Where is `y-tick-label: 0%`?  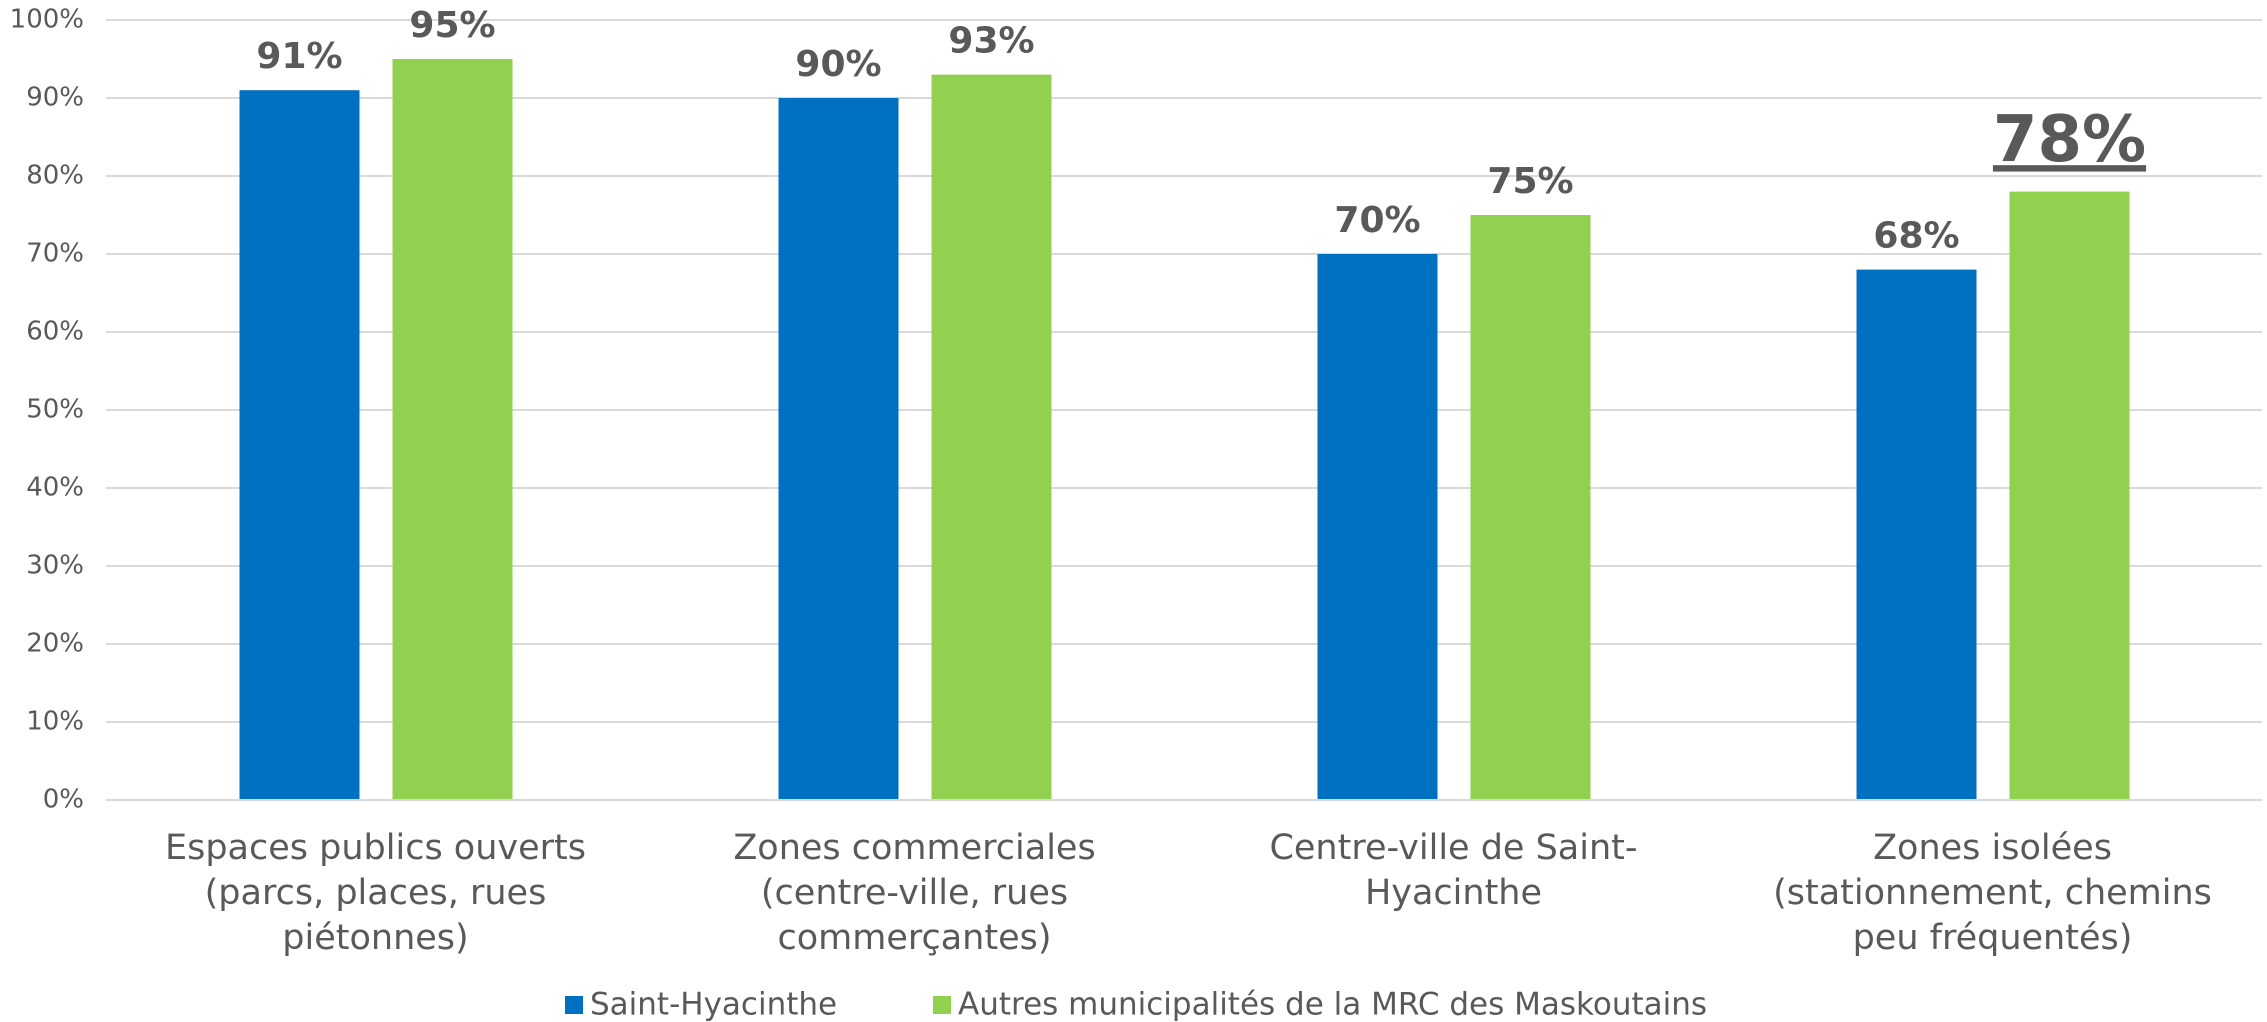
y-tick-label: 0% is located at coordinates (63, 800).